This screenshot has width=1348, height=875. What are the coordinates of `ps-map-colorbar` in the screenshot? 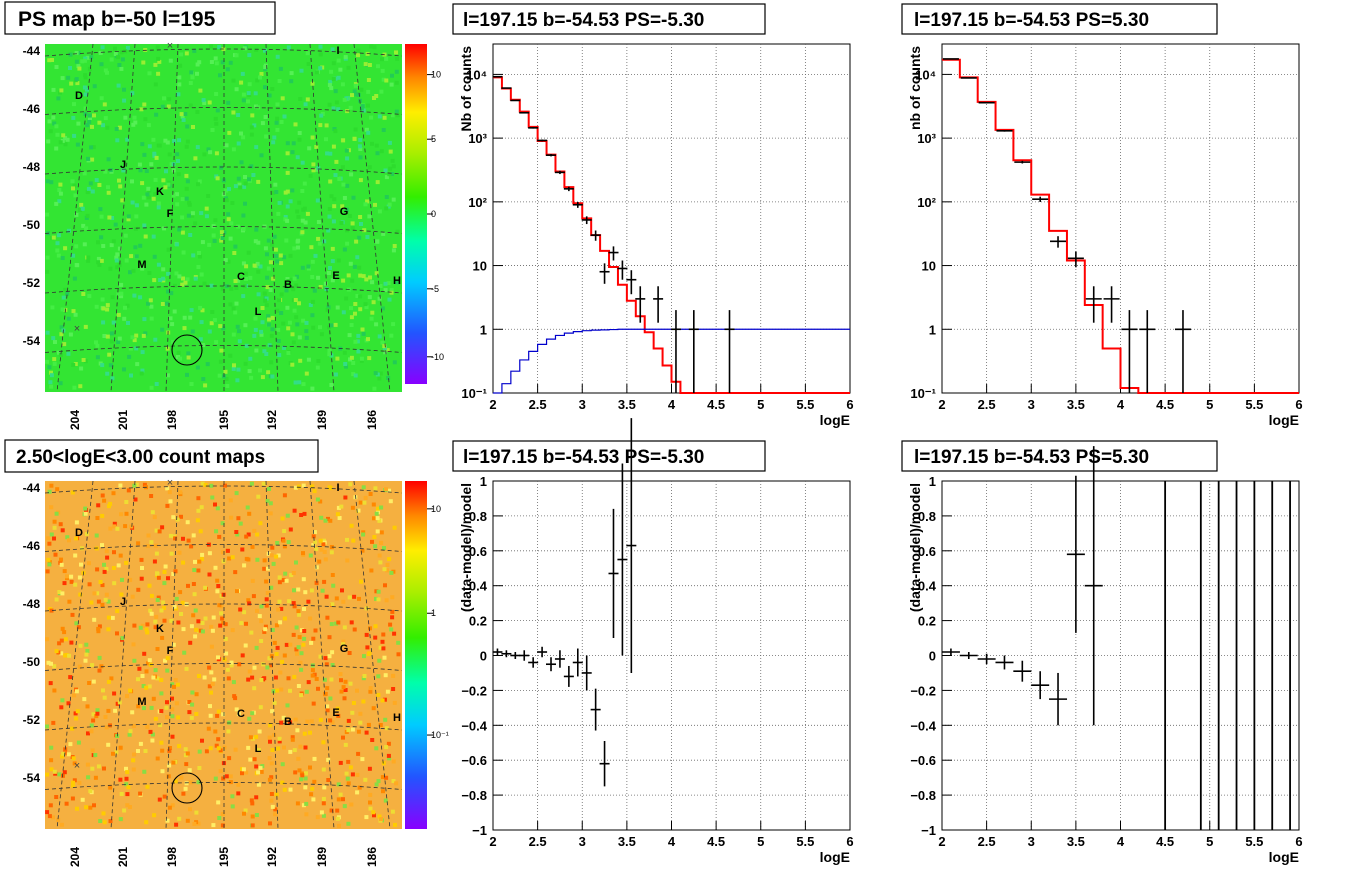 It's located at (416, 214).